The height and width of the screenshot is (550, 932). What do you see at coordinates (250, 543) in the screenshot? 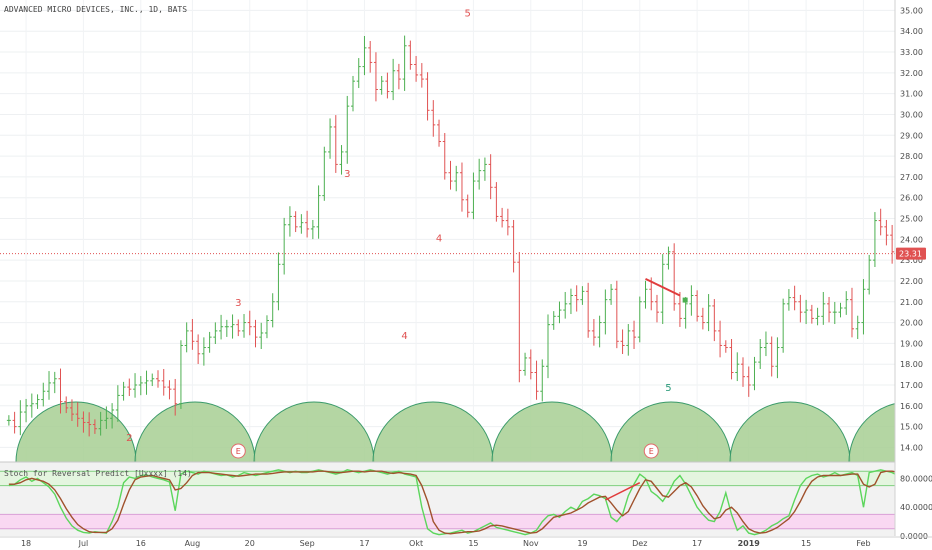
I see `time-tick-label: 20` at bounding box center [250, 543].